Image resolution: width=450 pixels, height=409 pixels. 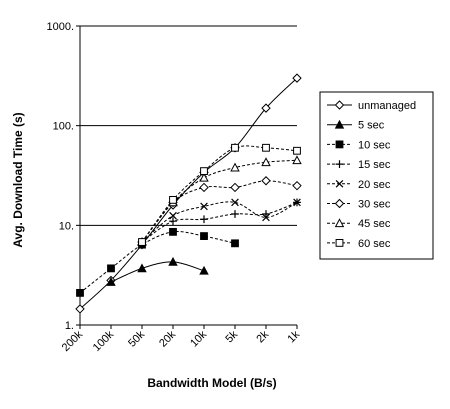 What do you see at coordinates (104, 341) in the screenshot?
I see `x-tick-label: 100k` at bounding box center [104, 341].